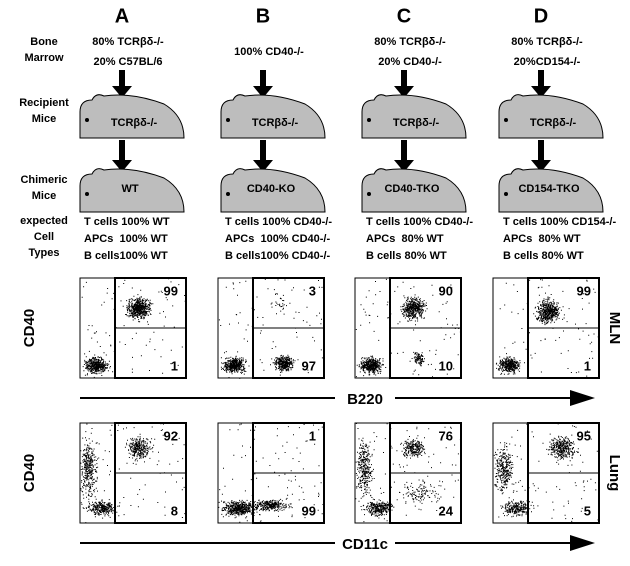 The height and width of the screenshot is (566, 630). What do you see at coordinates (410, 62) in the screenshot?
I see `bone-marrow: 20% CD40-/-` at bounding box center [410, 62].